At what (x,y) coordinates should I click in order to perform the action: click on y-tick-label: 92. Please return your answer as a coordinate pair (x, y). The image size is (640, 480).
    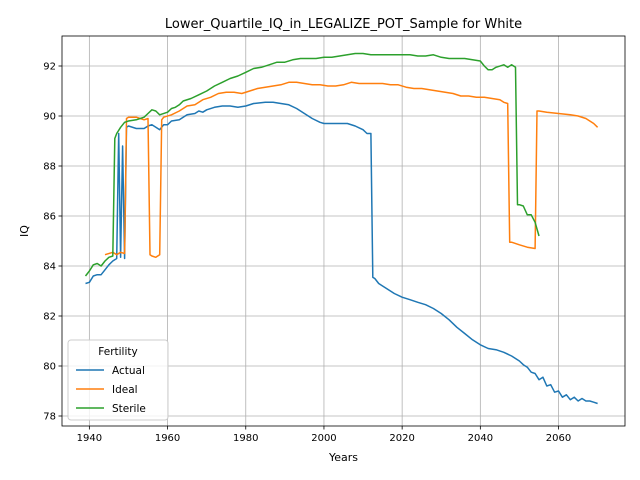
    Looking at the image, I should click on (49, 67).